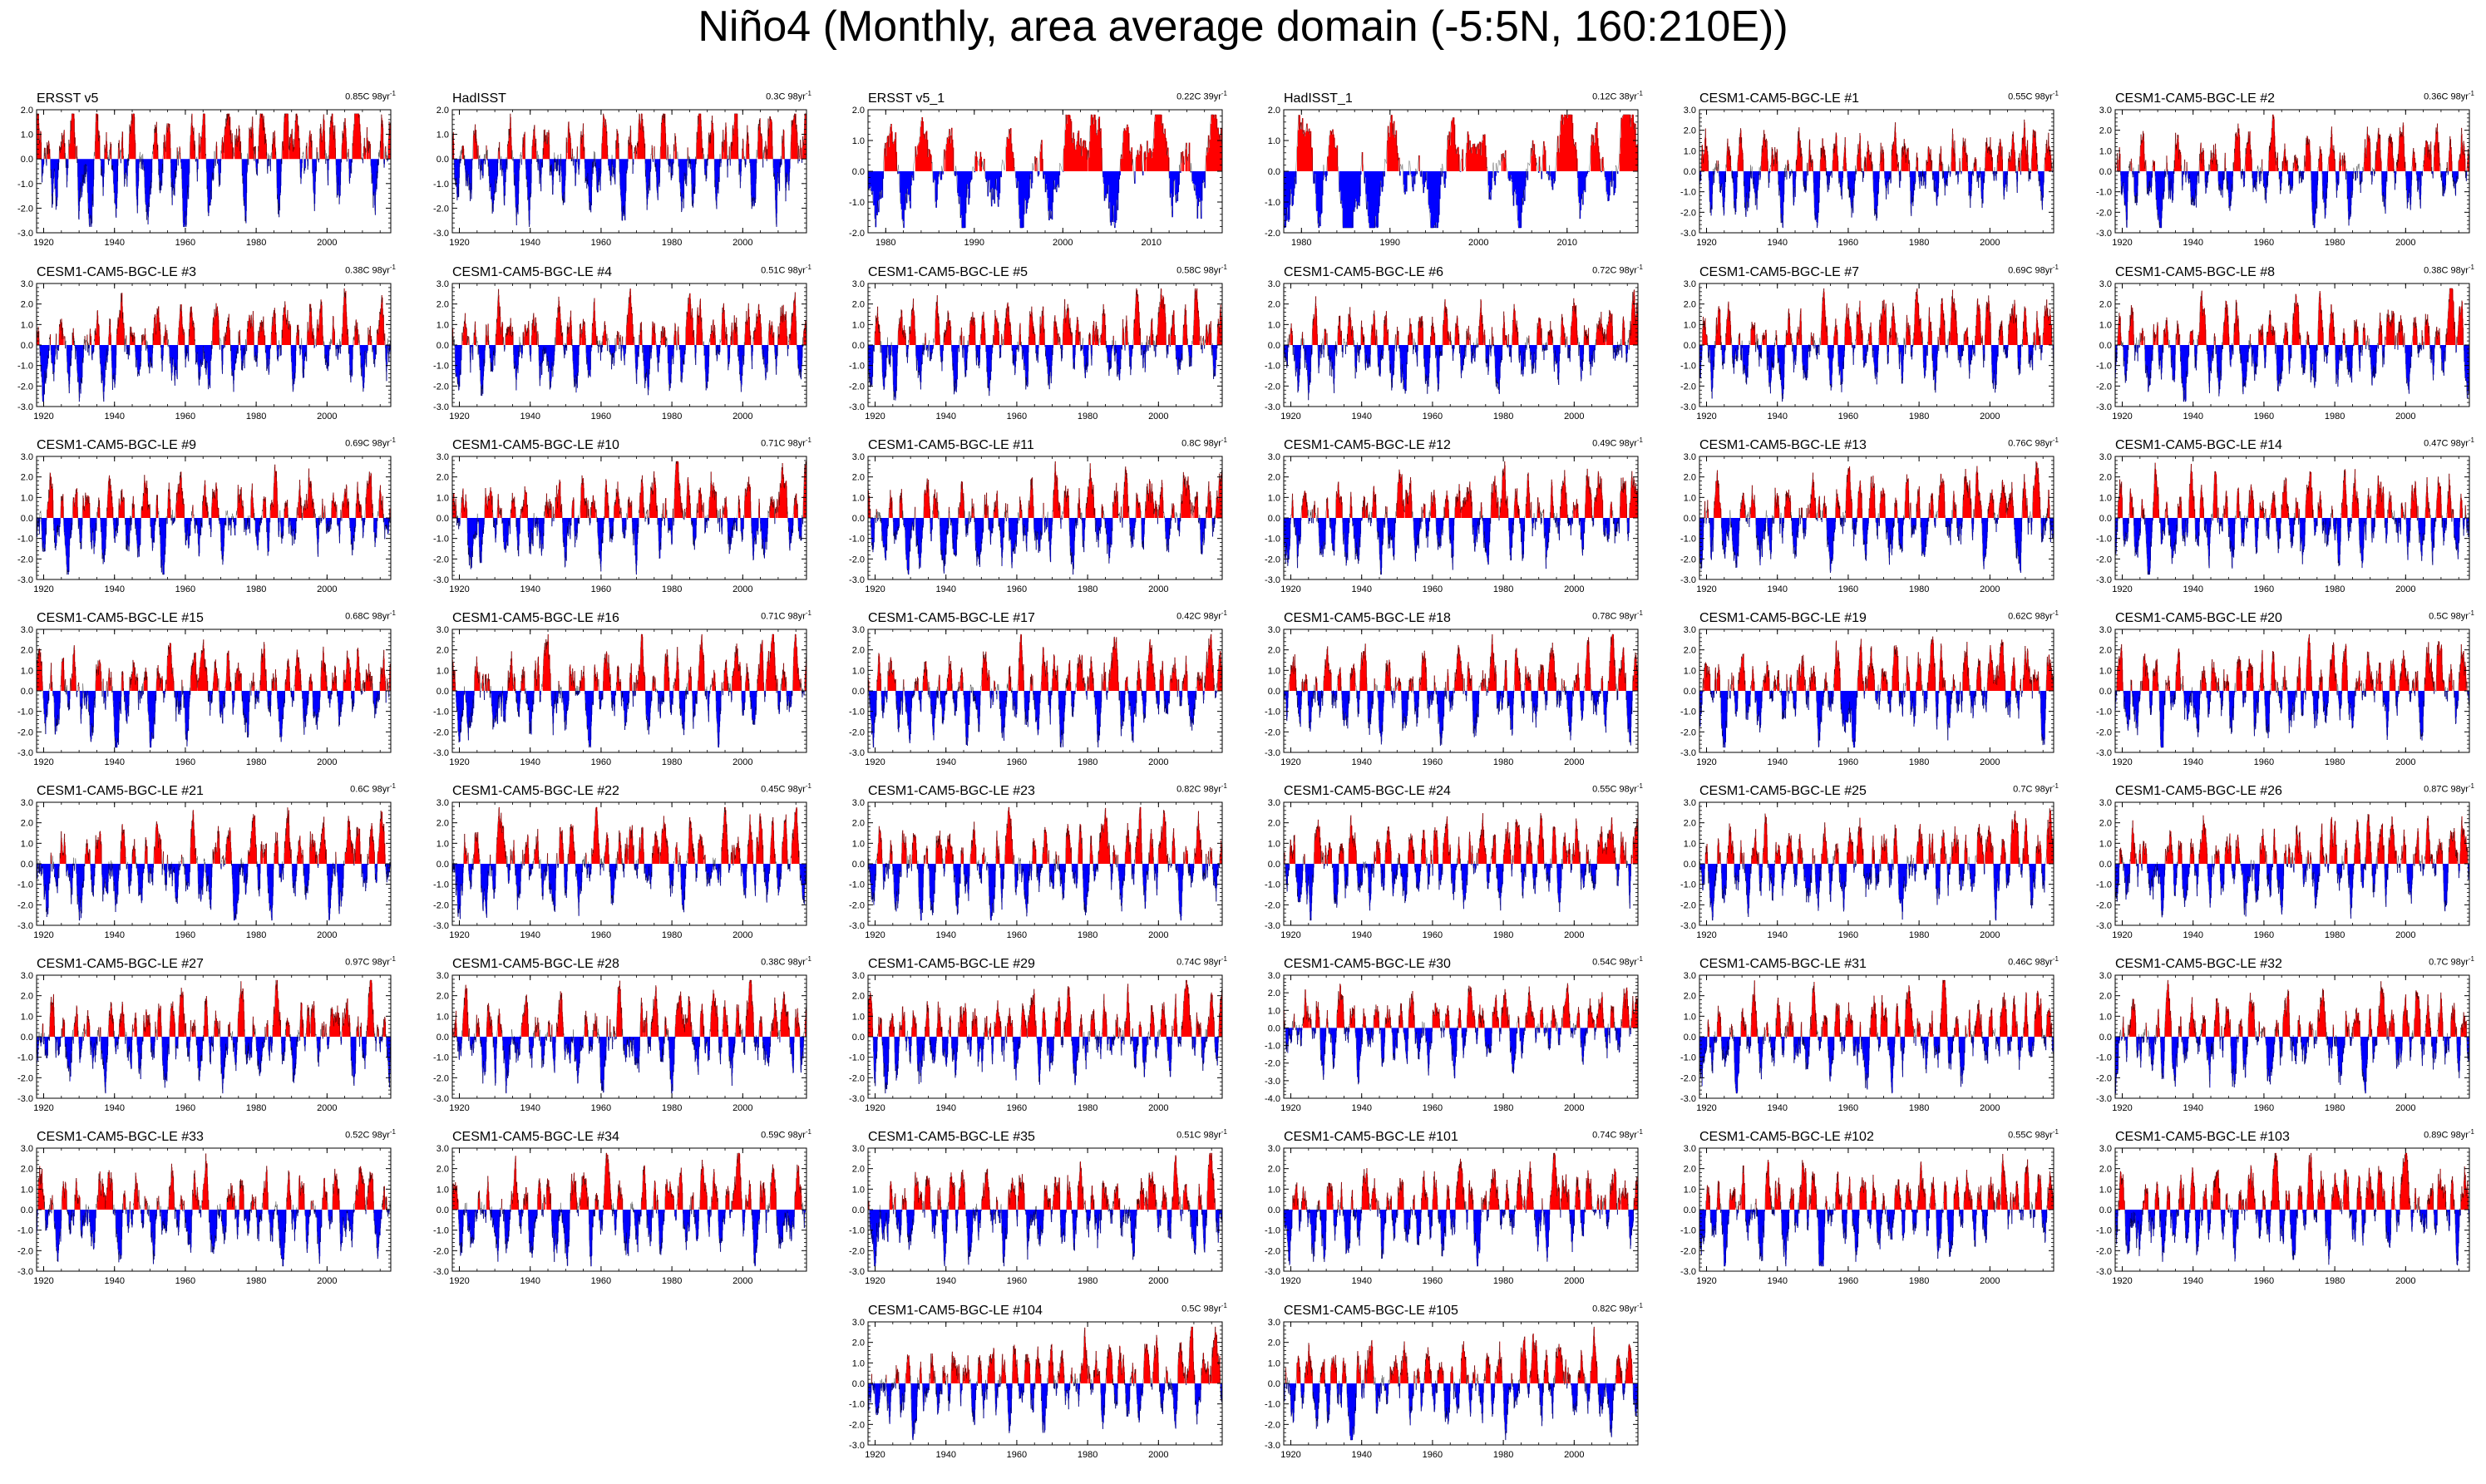  Describe the element at coordinates (906, 98) in the screenshot. I see `panel-title: ERSST v5_1` at that location.